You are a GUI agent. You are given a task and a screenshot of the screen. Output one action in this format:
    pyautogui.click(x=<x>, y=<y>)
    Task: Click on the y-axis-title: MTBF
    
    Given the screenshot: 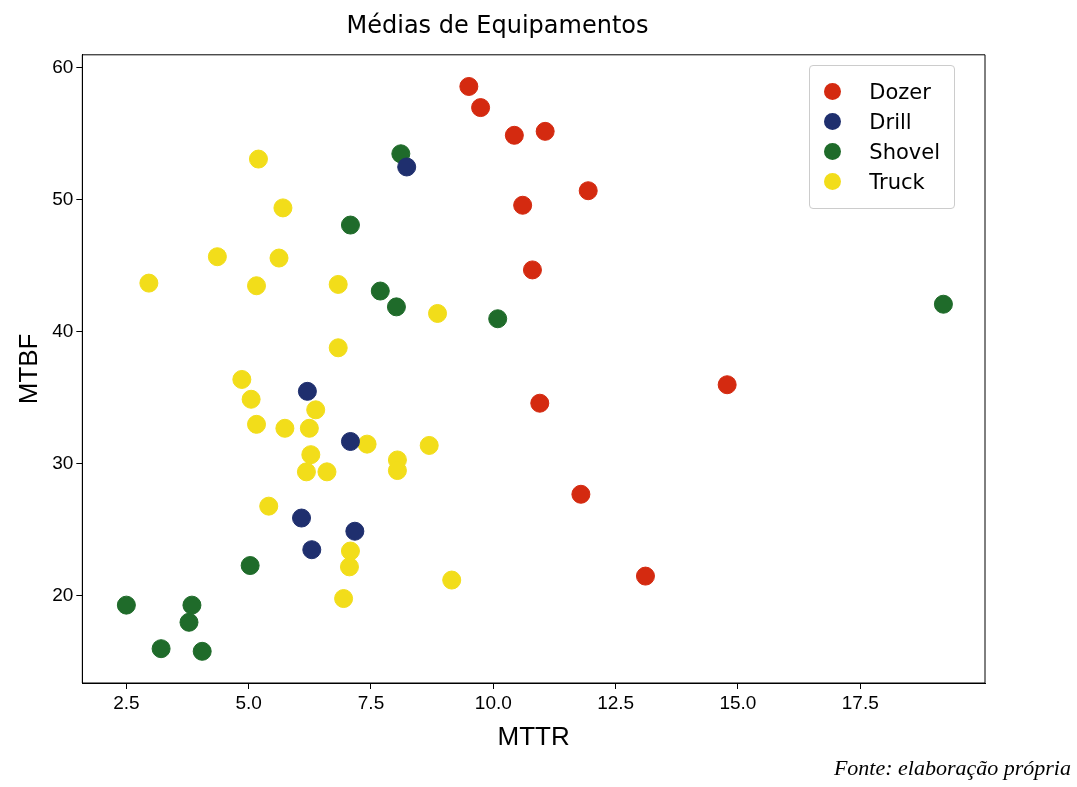 What is the action you would take?
    pyautogui.click(x=27, y=369)
    